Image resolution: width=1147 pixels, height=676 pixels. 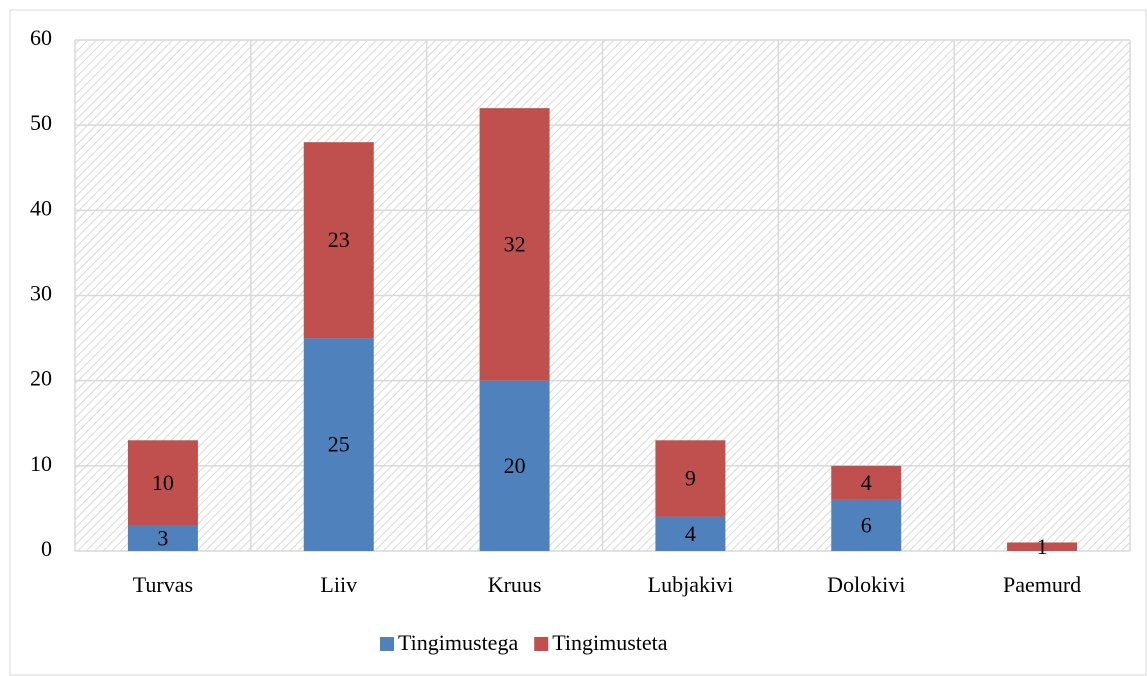 I want to click on data-label: 10, so click(x=163, y=482).